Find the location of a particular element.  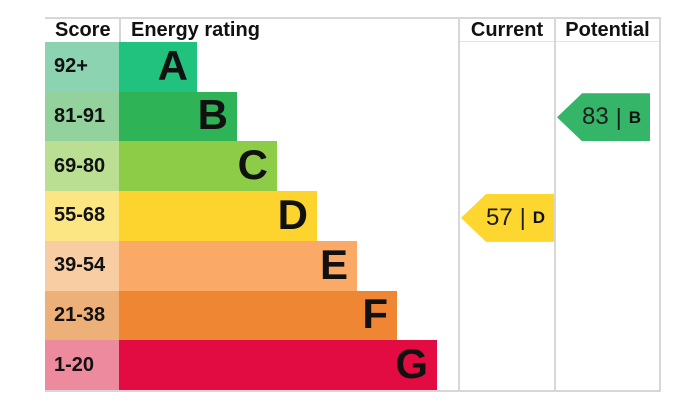

band-row-g: G is located at coordinates (288, 365).